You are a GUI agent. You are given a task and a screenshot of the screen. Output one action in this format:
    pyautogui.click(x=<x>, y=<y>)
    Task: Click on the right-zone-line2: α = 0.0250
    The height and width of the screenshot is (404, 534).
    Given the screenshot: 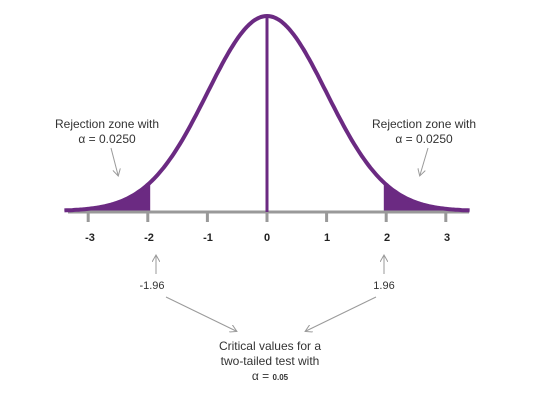 What is the action you would take?
    pyautogui.click(x=424, y=139)
    